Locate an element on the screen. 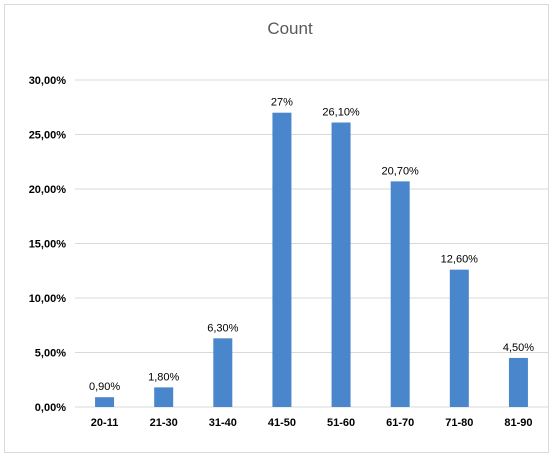 This screenshot has height=458, width=554. data-label: 4,50% is located at coordinates (518, 348).